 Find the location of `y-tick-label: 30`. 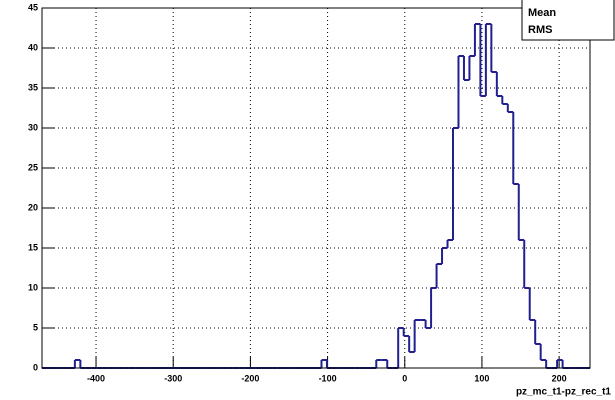

y-tick-label: 30 is located at coordinates (33, 127).